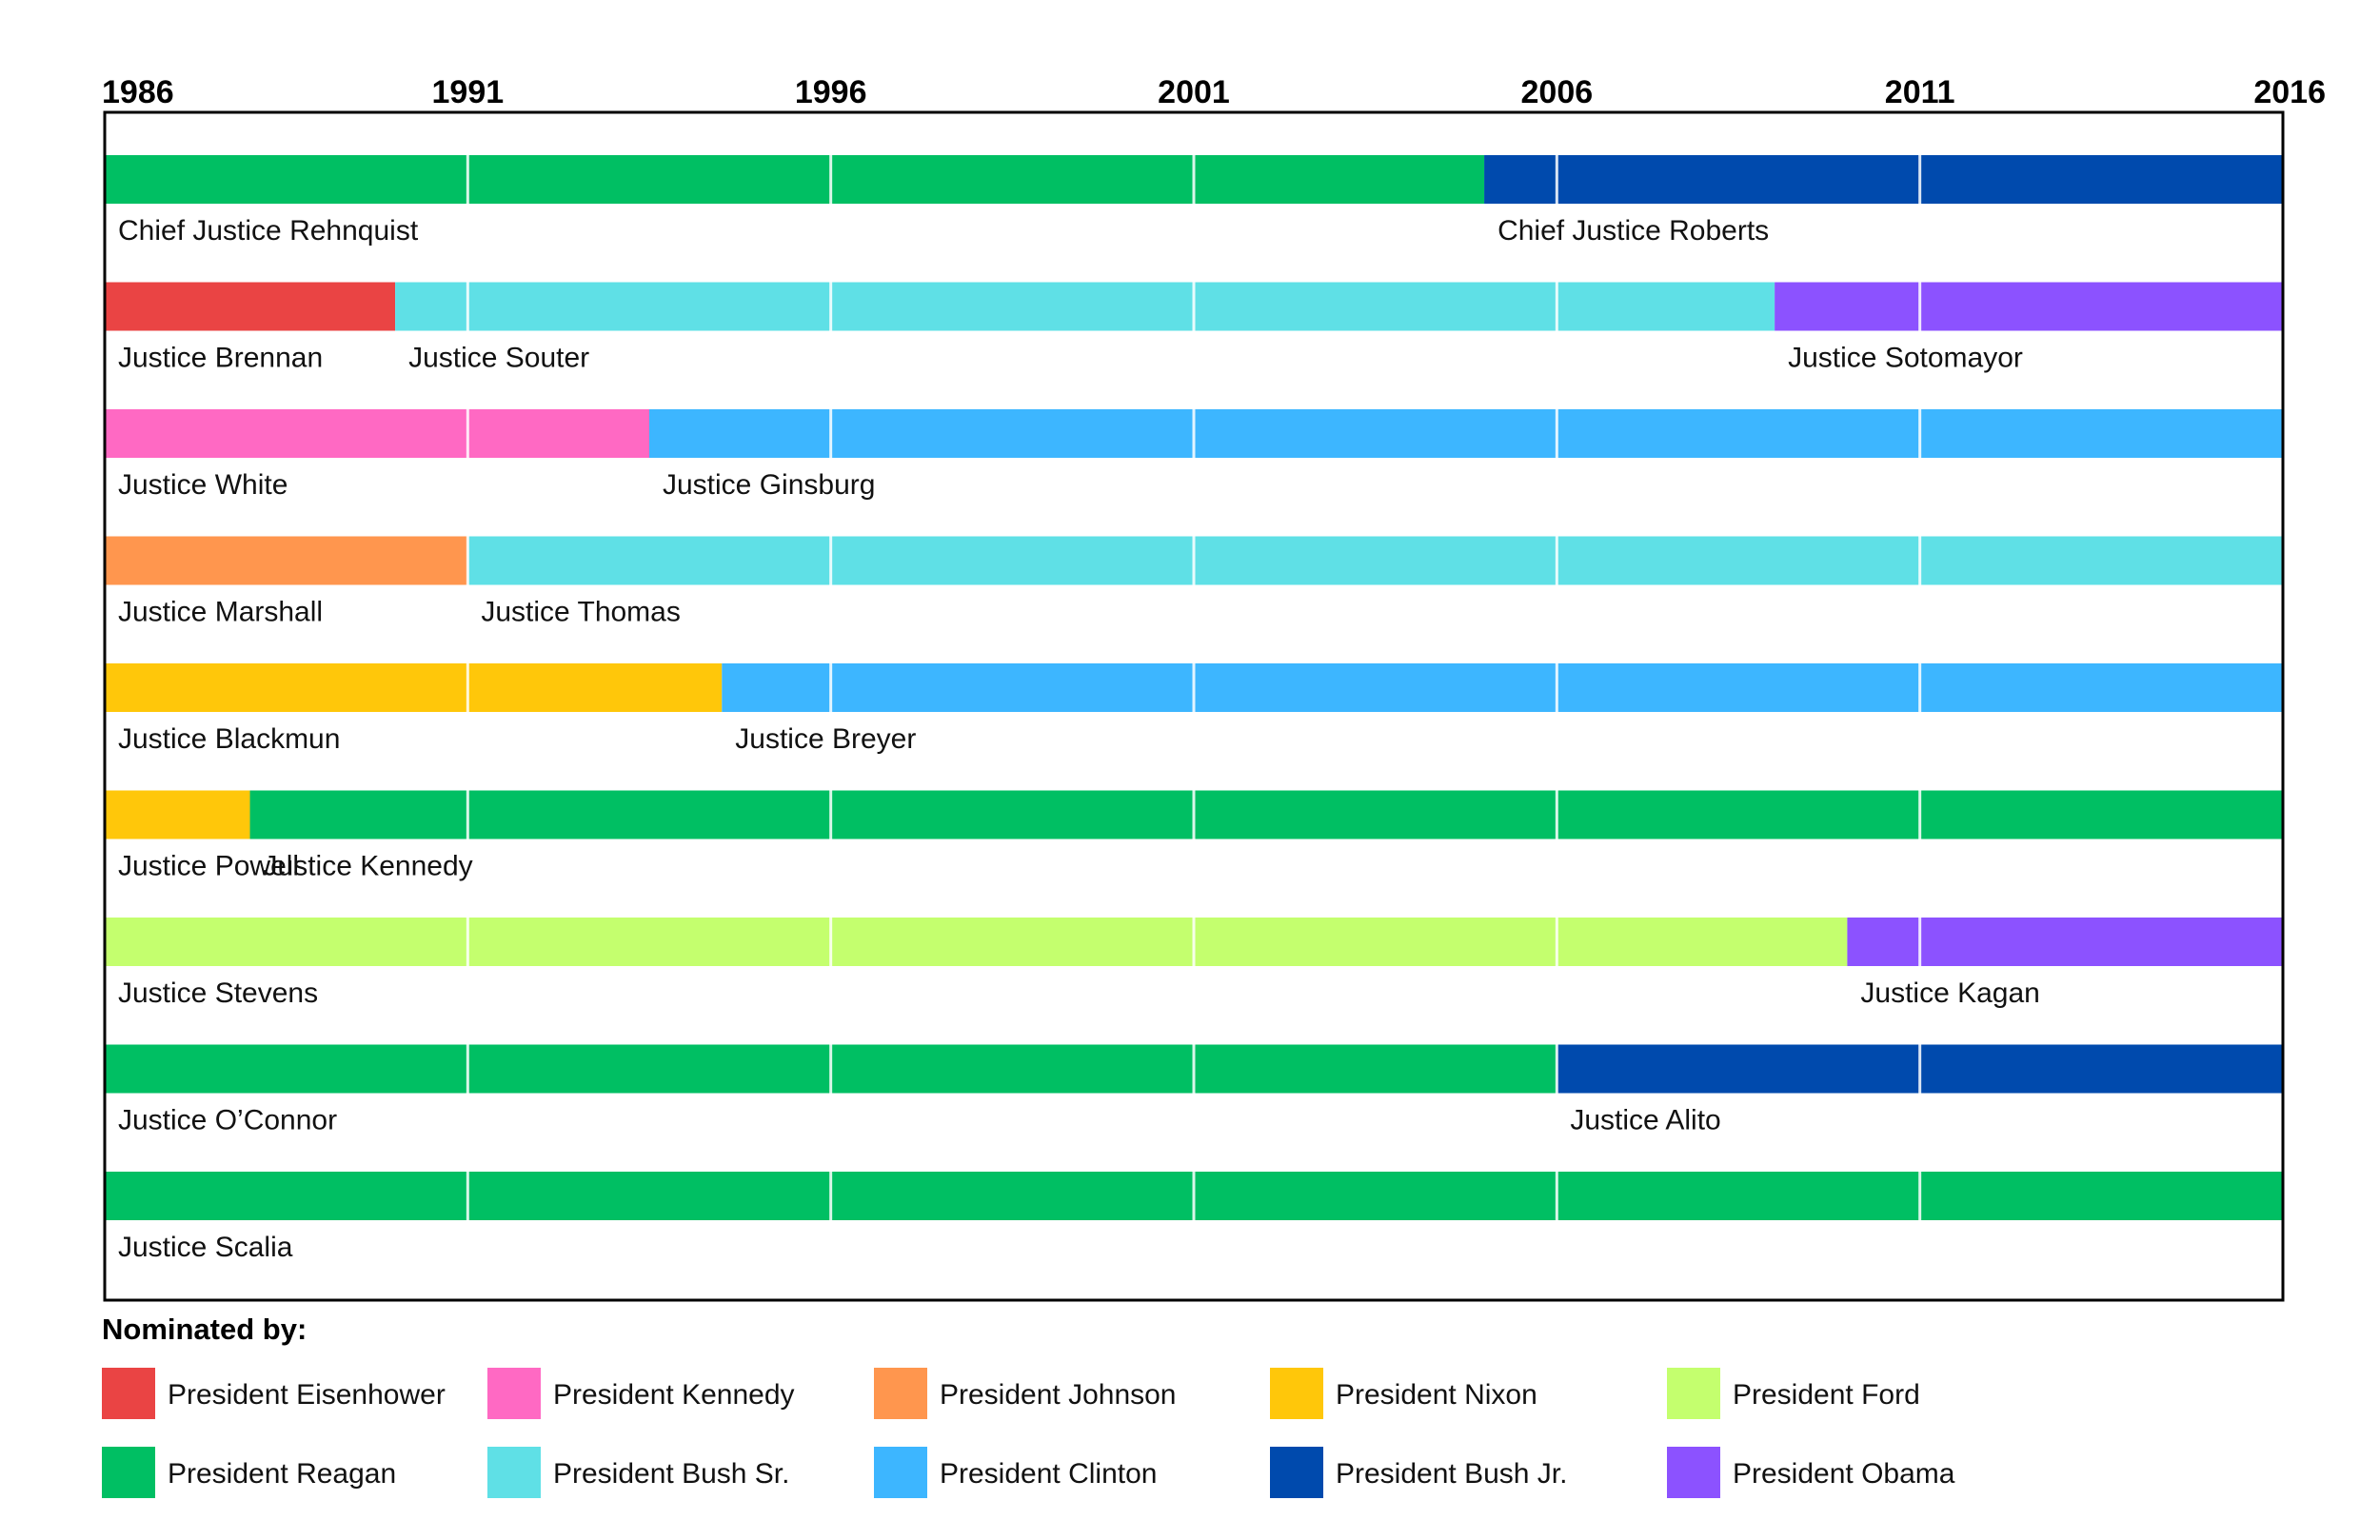 The width and height of the screenshot is (2380, 1540). I want to click on label-justice-alito: Justice Alito, so click(1645, 1120).